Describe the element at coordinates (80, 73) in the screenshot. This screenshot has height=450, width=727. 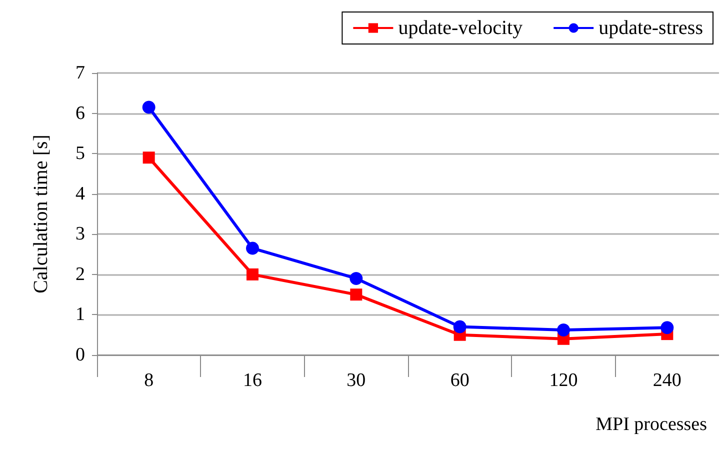
I see `y-tick-label: 7` at that location.